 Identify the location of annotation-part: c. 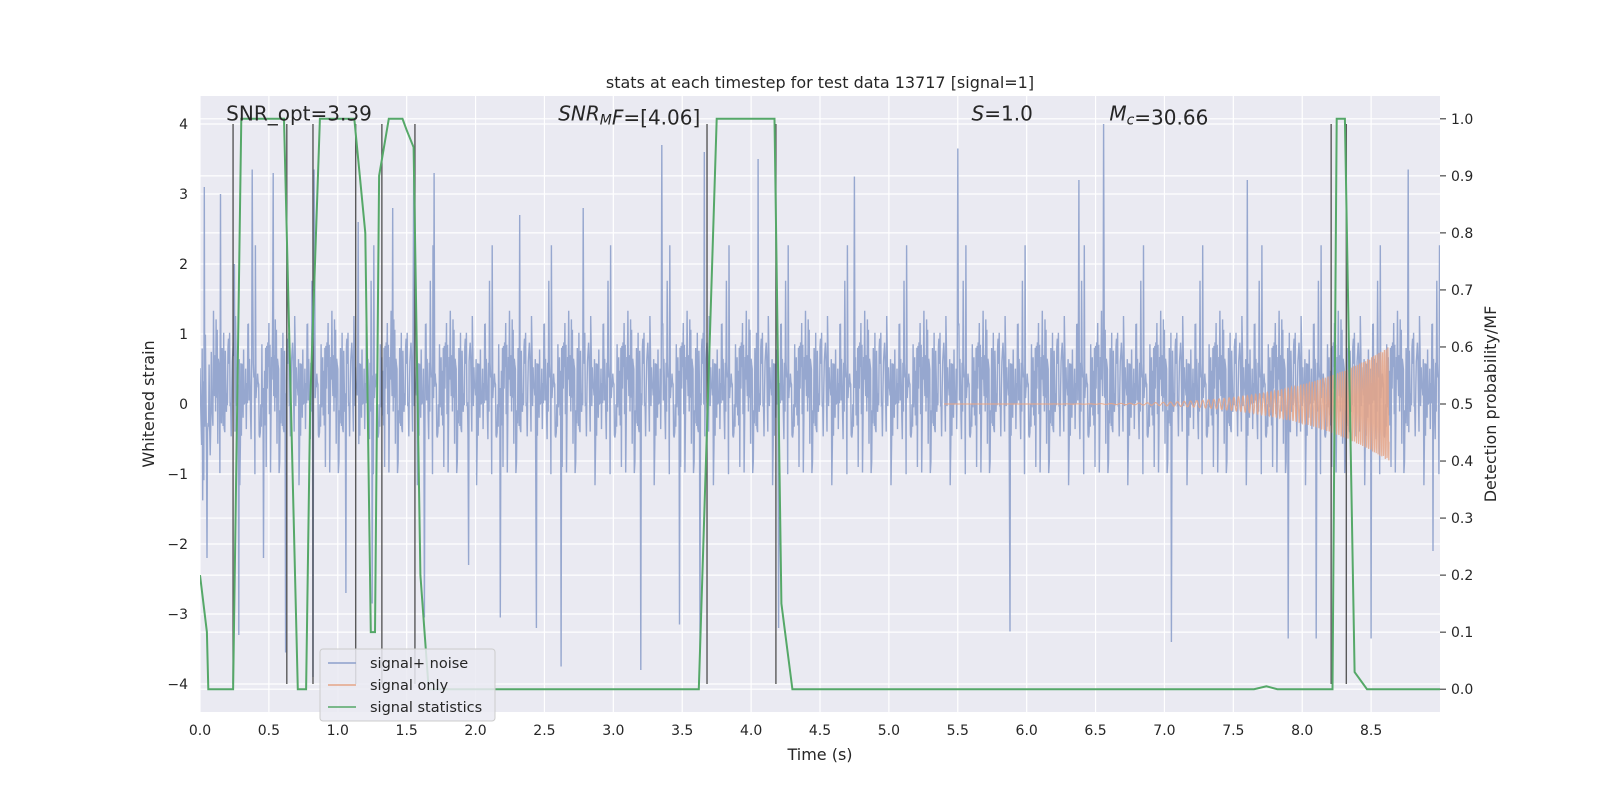
(1131, 121).